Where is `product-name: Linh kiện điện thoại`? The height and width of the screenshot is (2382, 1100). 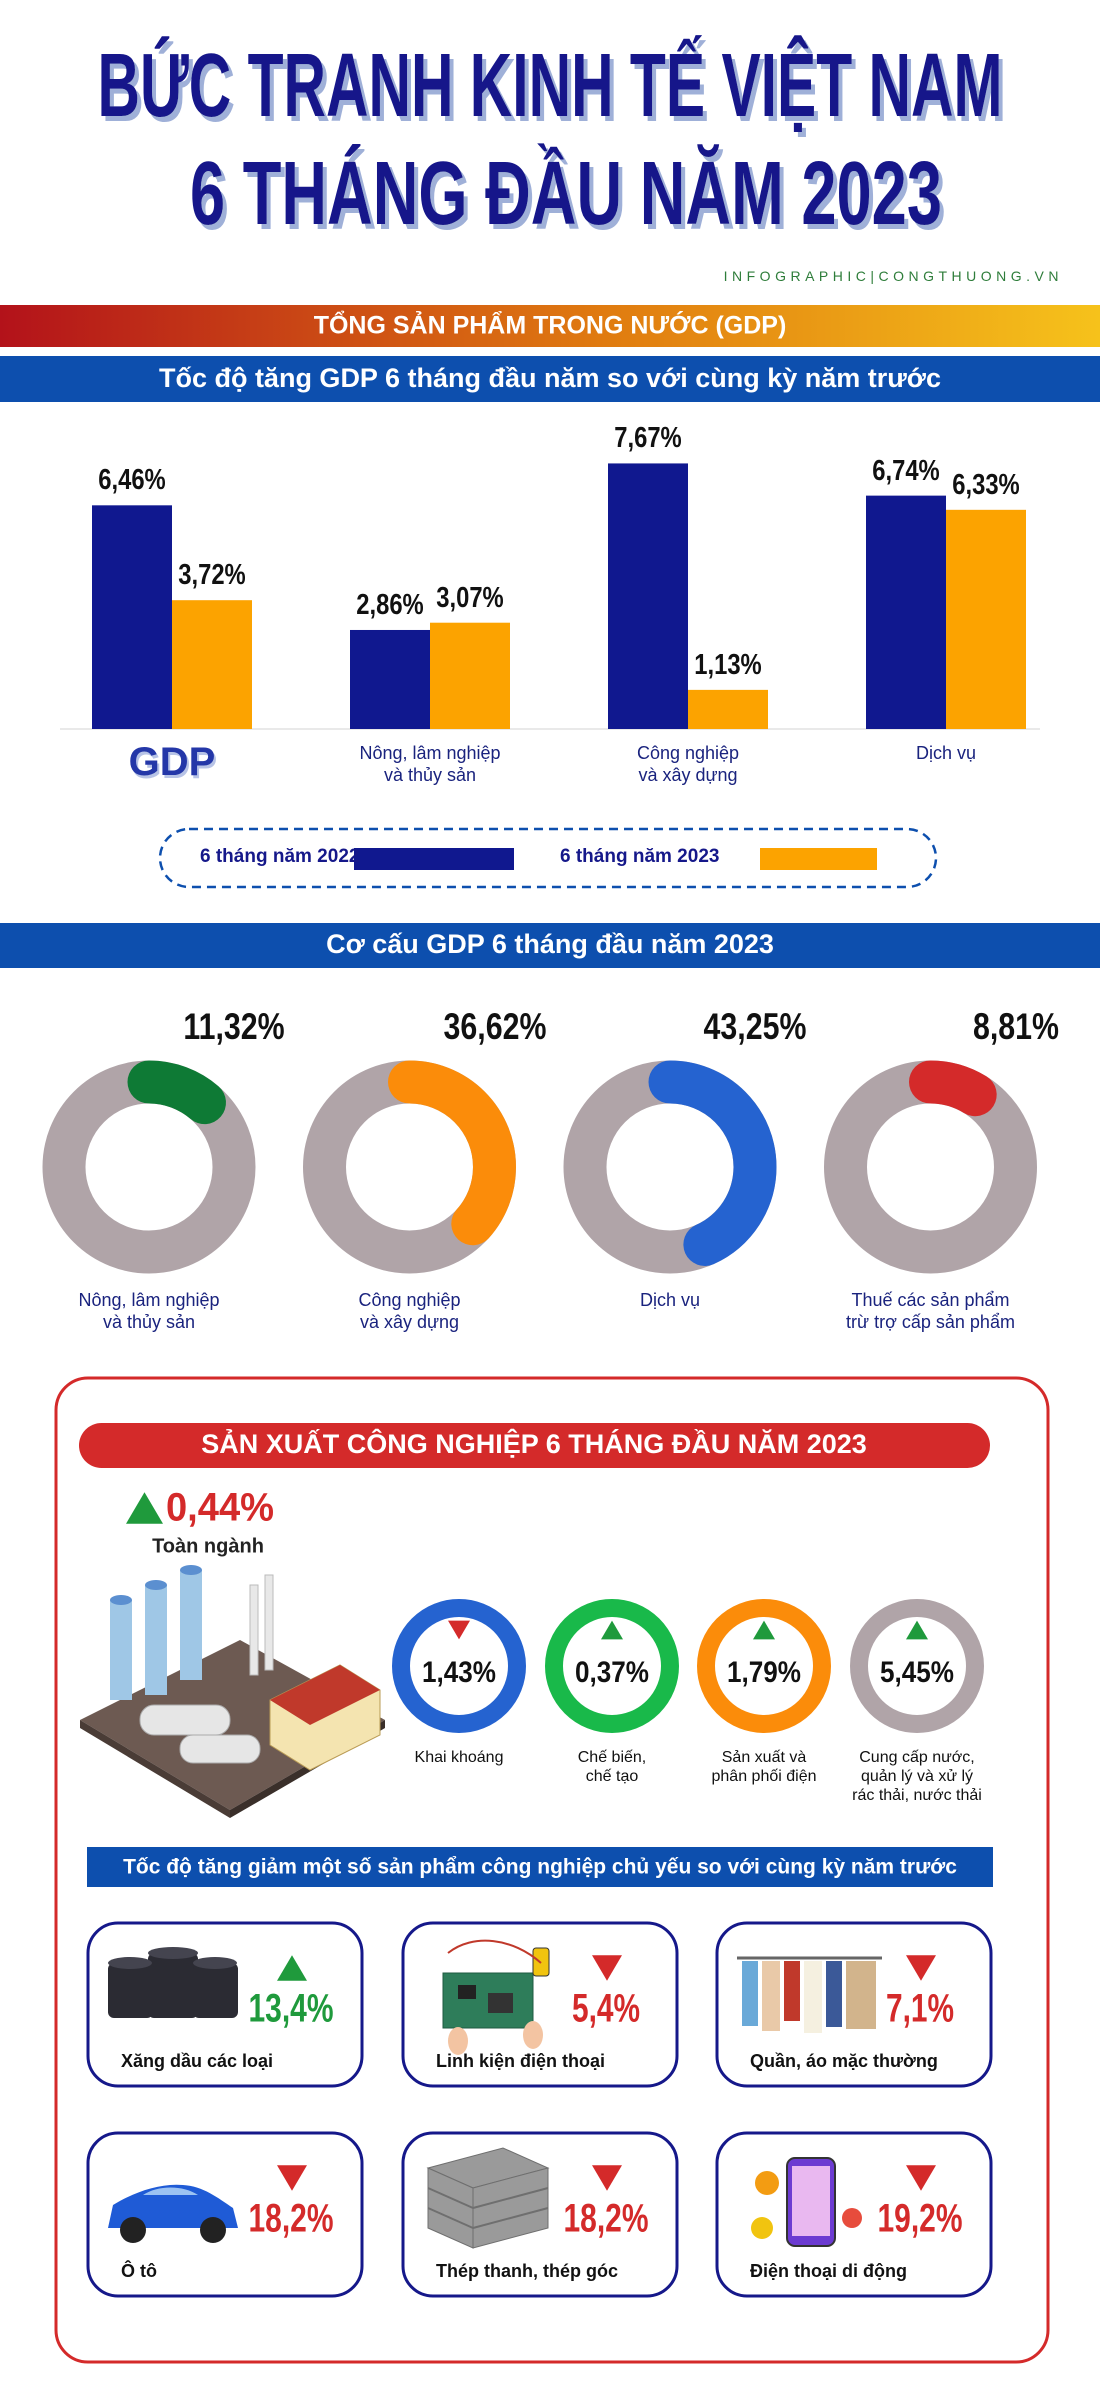
product-name: Linh kiện điện thoại is located at coordinates (520, 2061).